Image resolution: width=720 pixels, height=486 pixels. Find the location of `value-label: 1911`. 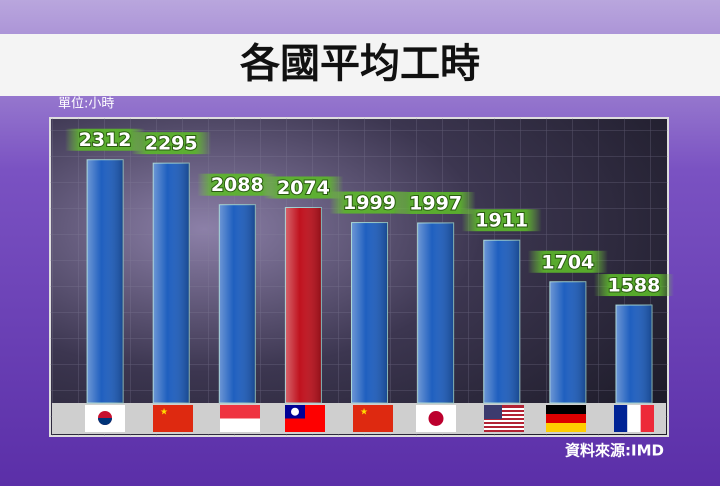

value-label: 1911 is located at coordinates (501, 221).